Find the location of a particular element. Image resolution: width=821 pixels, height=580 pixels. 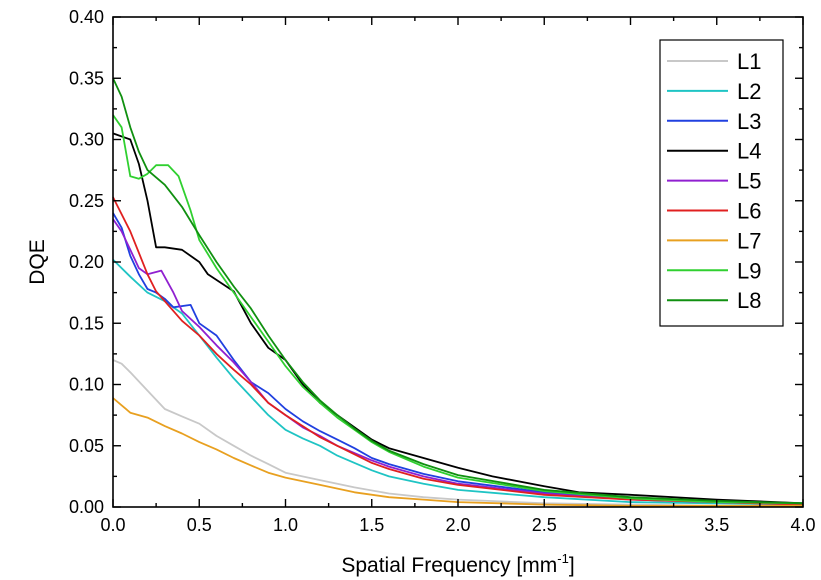

y-tick-label: 0.30 is located at coordinates (86, 140).